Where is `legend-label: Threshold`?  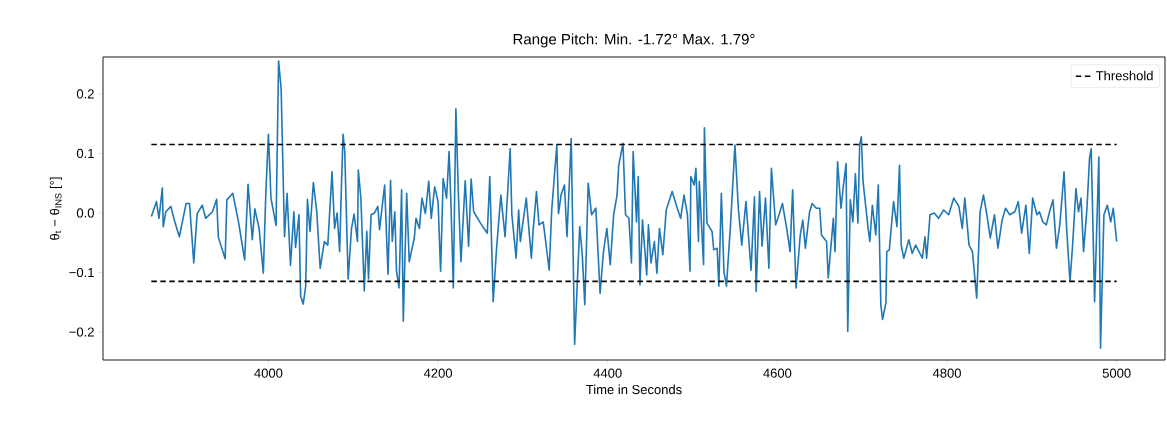
legend-label: Threshold is located at coordinates (1124, 75).